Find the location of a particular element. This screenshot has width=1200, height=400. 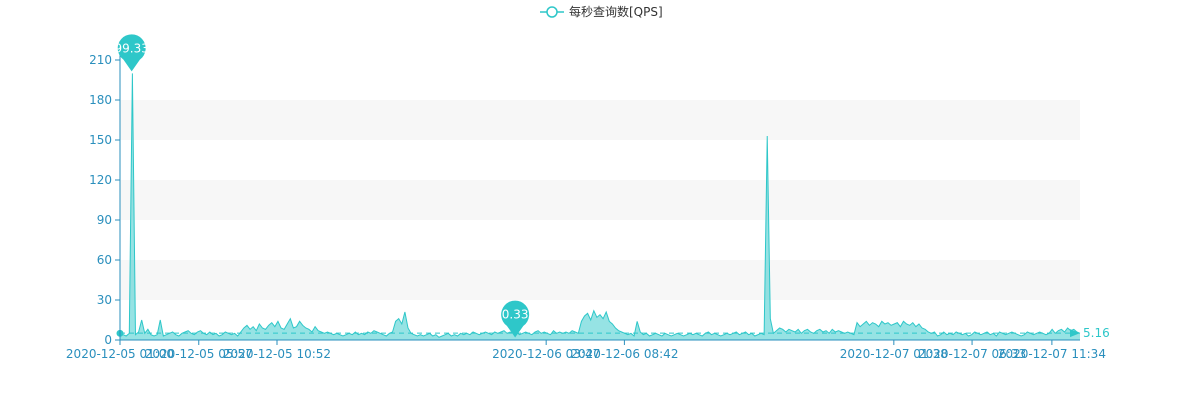

average-label: 5.16 is located at coordinates (1096, 333).